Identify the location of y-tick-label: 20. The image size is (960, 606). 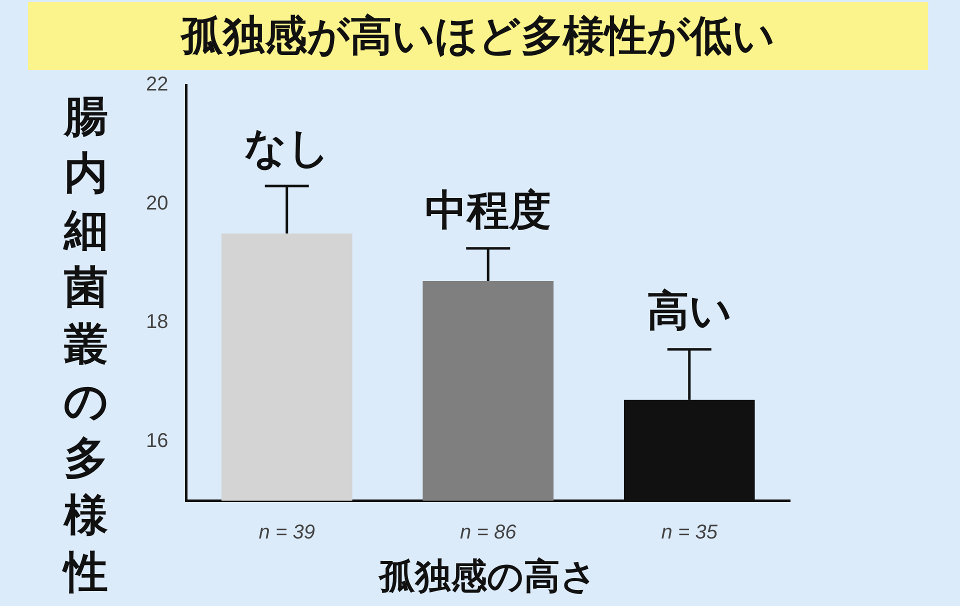
(157, 203).